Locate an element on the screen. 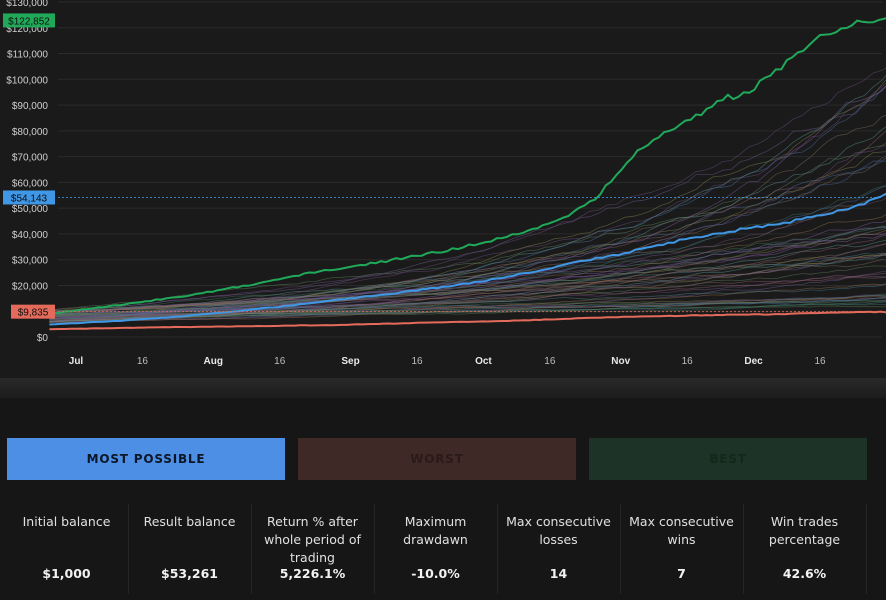 The width and height of the screenshot is (886, 600). stat-max-drawdown: Maximum drawdawn -10.0% is located at coordinates (436, 549).